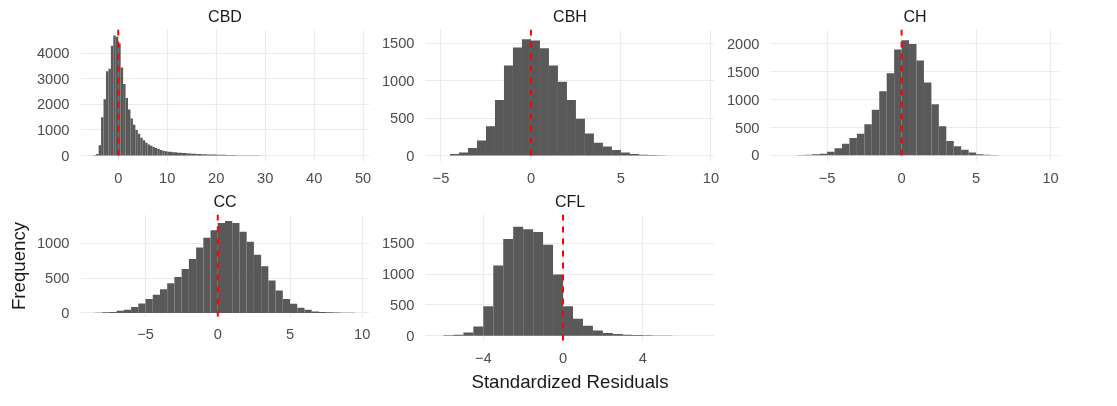 The height and width of the screenshot is (406, 1117). Describe the element at coordinates (570, 381) in the screenshot. I see `x-axis-title: Standardized Residuals` at that location.